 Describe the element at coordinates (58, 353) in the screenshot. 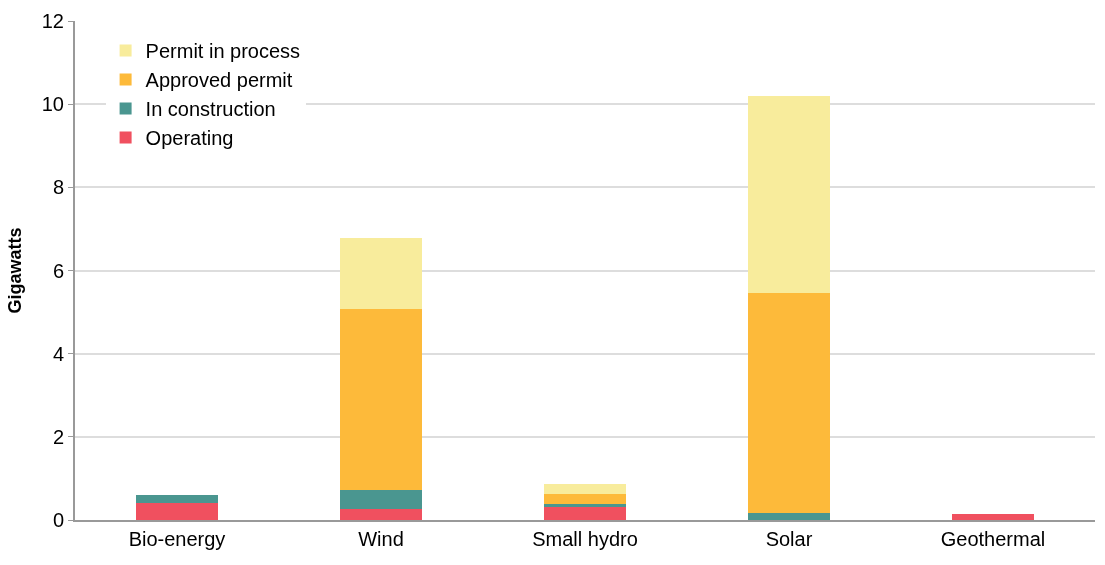

I see `y-tick-label: 4` at that location.